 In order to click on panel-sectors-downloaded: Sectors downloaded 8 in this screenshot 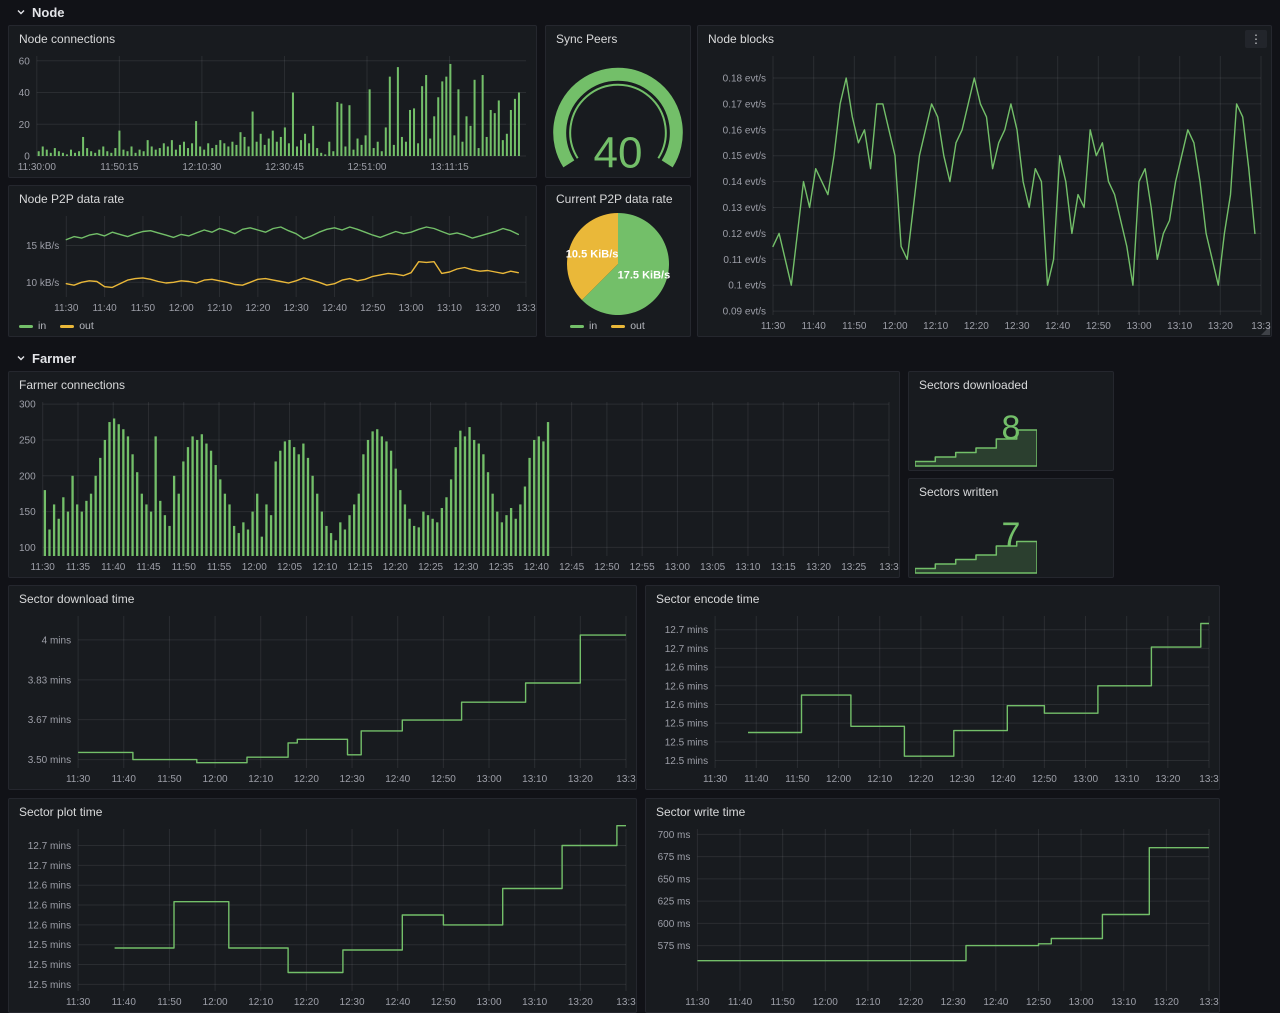, I will do `click(1011, 421)`.